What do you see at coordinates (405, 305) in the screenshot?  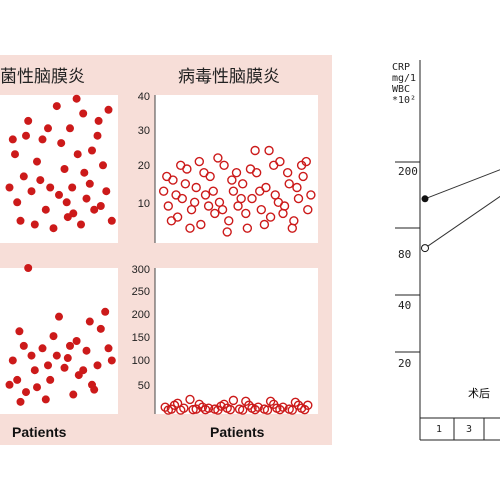 I see `right-tick-40: 40` at bounding box center [405, 305].